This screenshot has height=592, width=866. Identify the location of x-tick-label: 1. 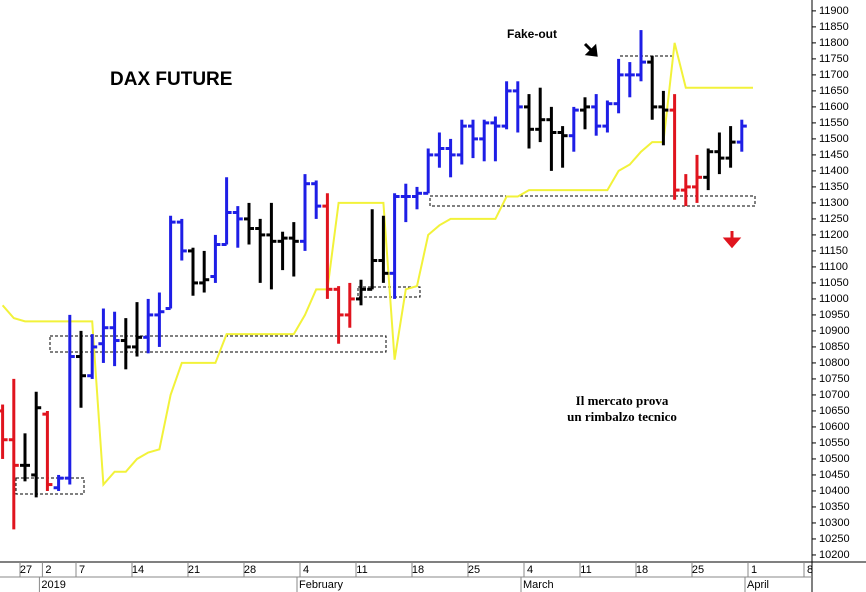
(754, 570).